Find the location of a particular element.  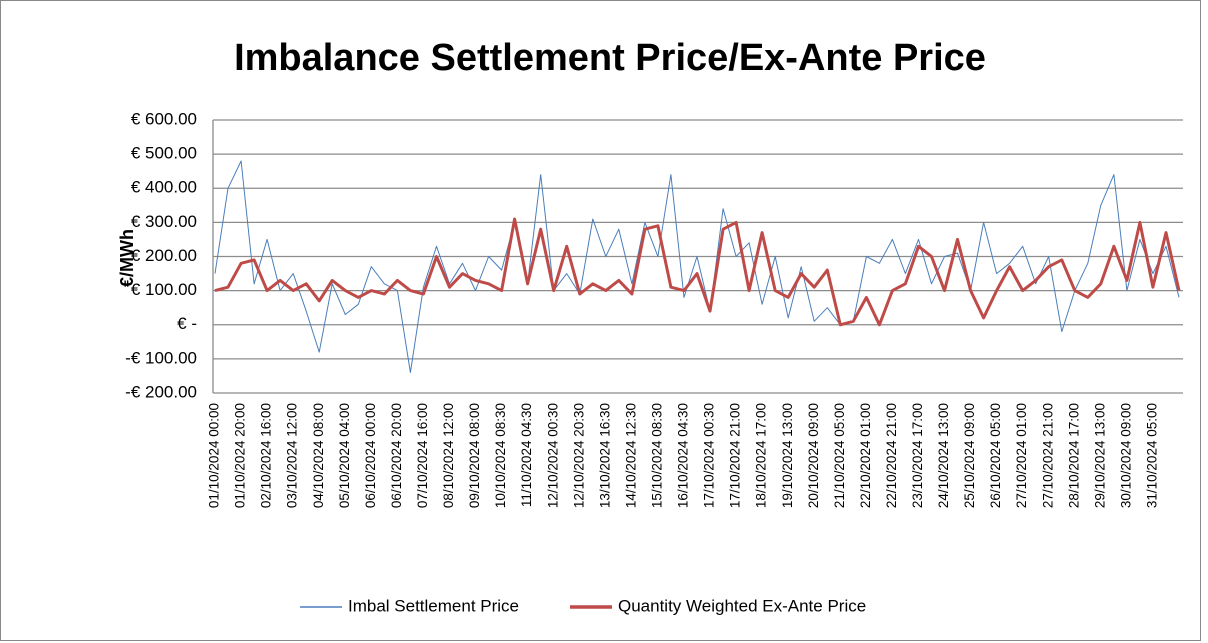

y-tick-label: € 300.00 is located at coordinates (164, 221).